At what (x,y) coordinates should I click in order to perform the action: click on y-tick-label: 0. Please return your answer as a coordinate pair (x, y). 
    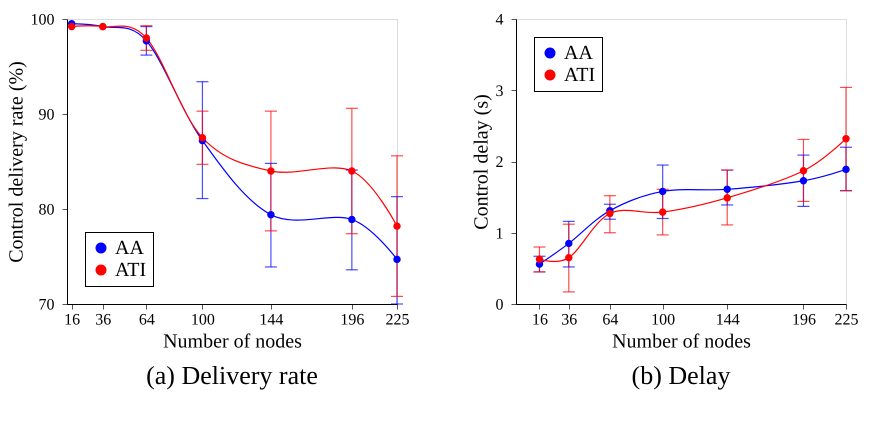
    Looking at the image, I should click on (500, 305).